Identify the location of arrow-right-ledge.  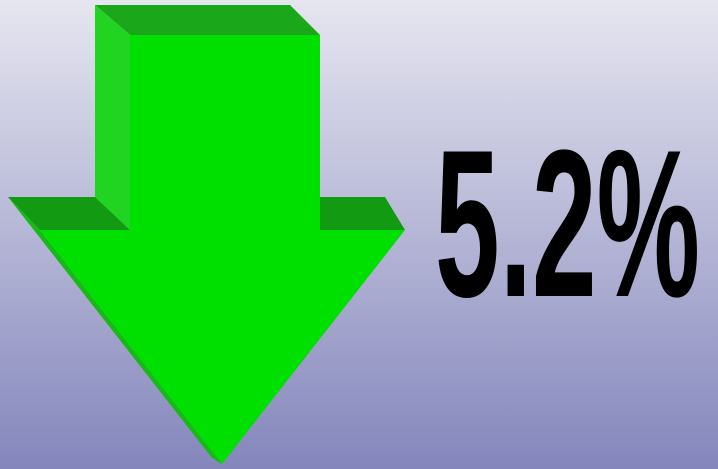
(362, 213).